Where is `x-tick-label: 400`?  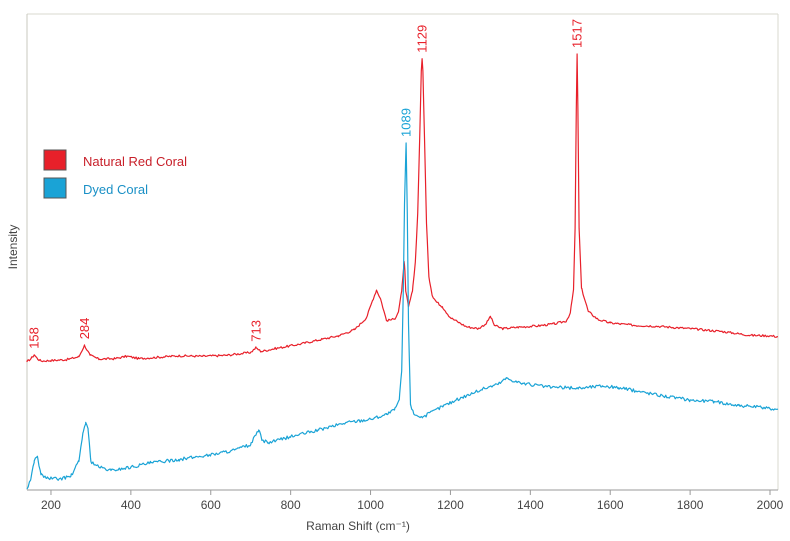 x-tick-label: 400 is located at coordinates (131, 505).